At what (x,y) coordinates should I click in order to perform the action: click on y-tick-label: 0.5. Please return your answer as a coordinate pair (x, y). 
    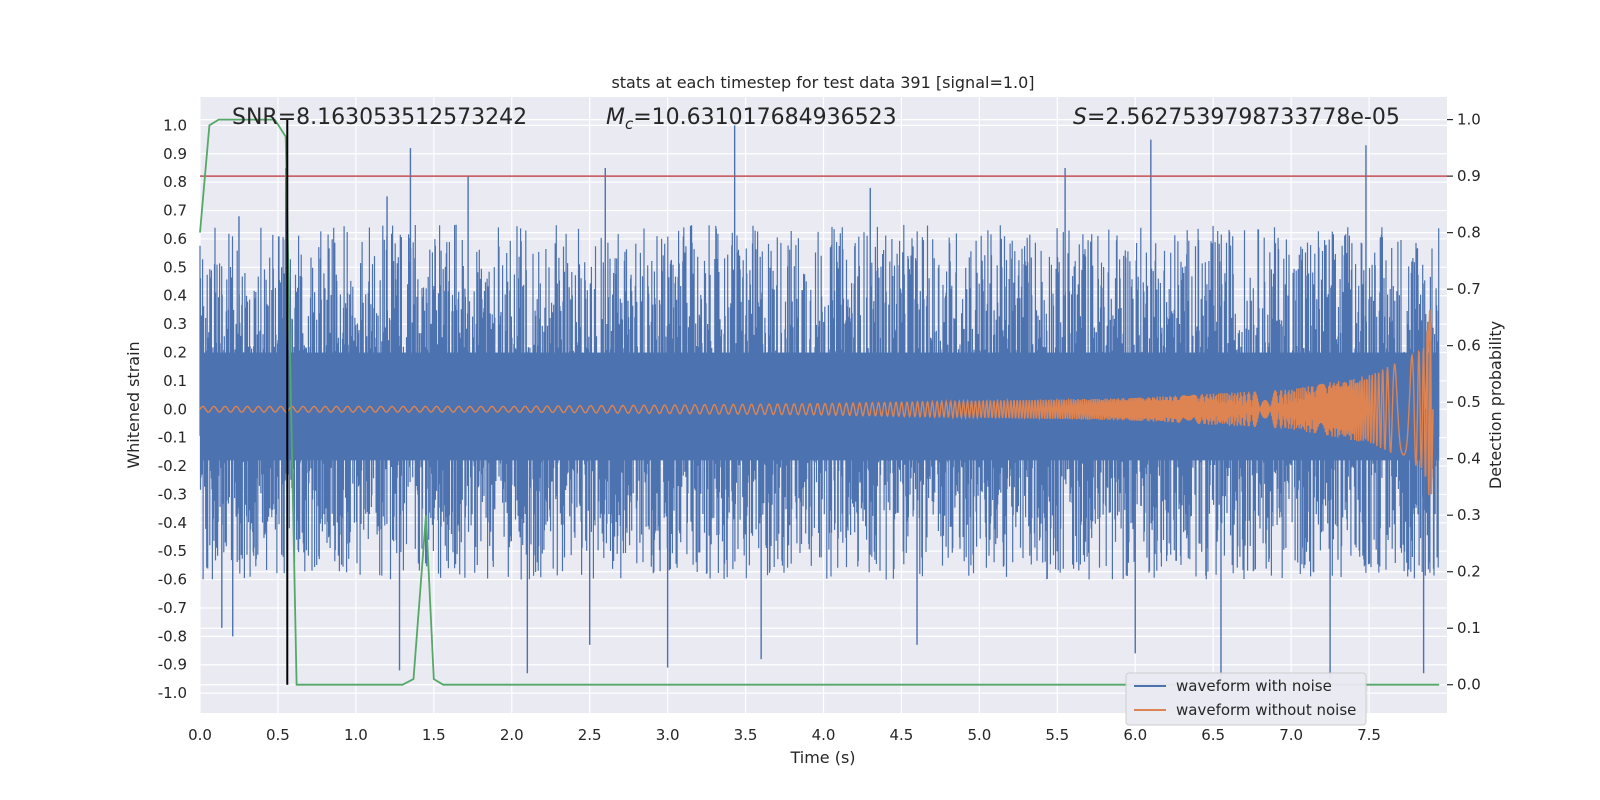
    Looking at the image, I should click on (175, 267).